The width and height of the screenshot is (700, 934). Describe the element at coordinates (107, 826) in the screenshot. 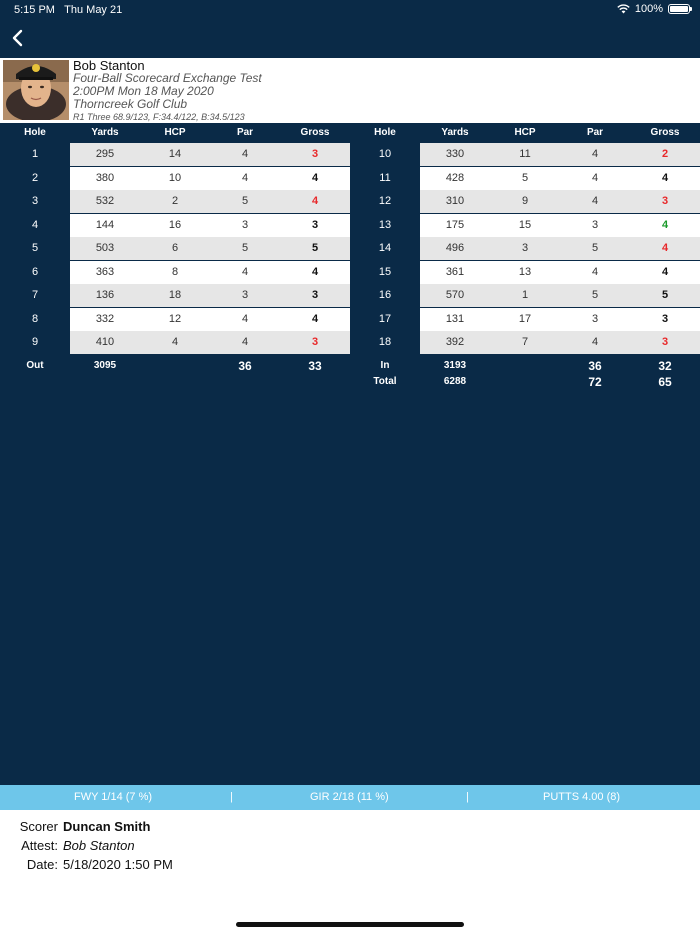

I see `scorer-name: Duncan Smith` at that location.